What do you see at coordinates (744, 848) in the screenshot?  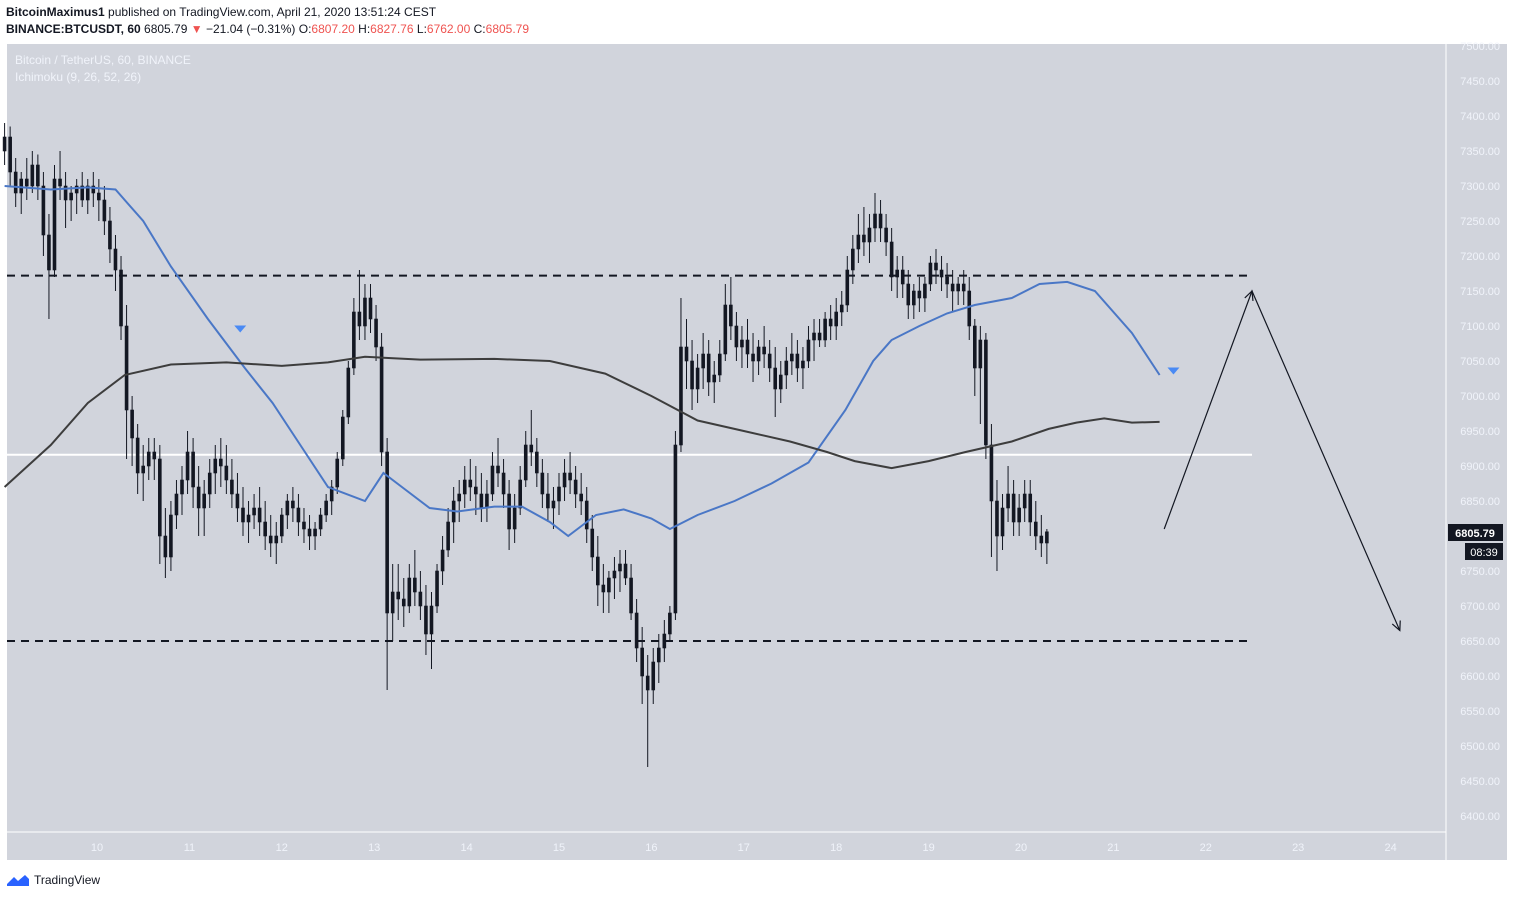 I see `time-axis-ticks: 10 11 12 13 14 15 16 17 18 19 20 21 22 23 24` at bounding box center [744, 848].